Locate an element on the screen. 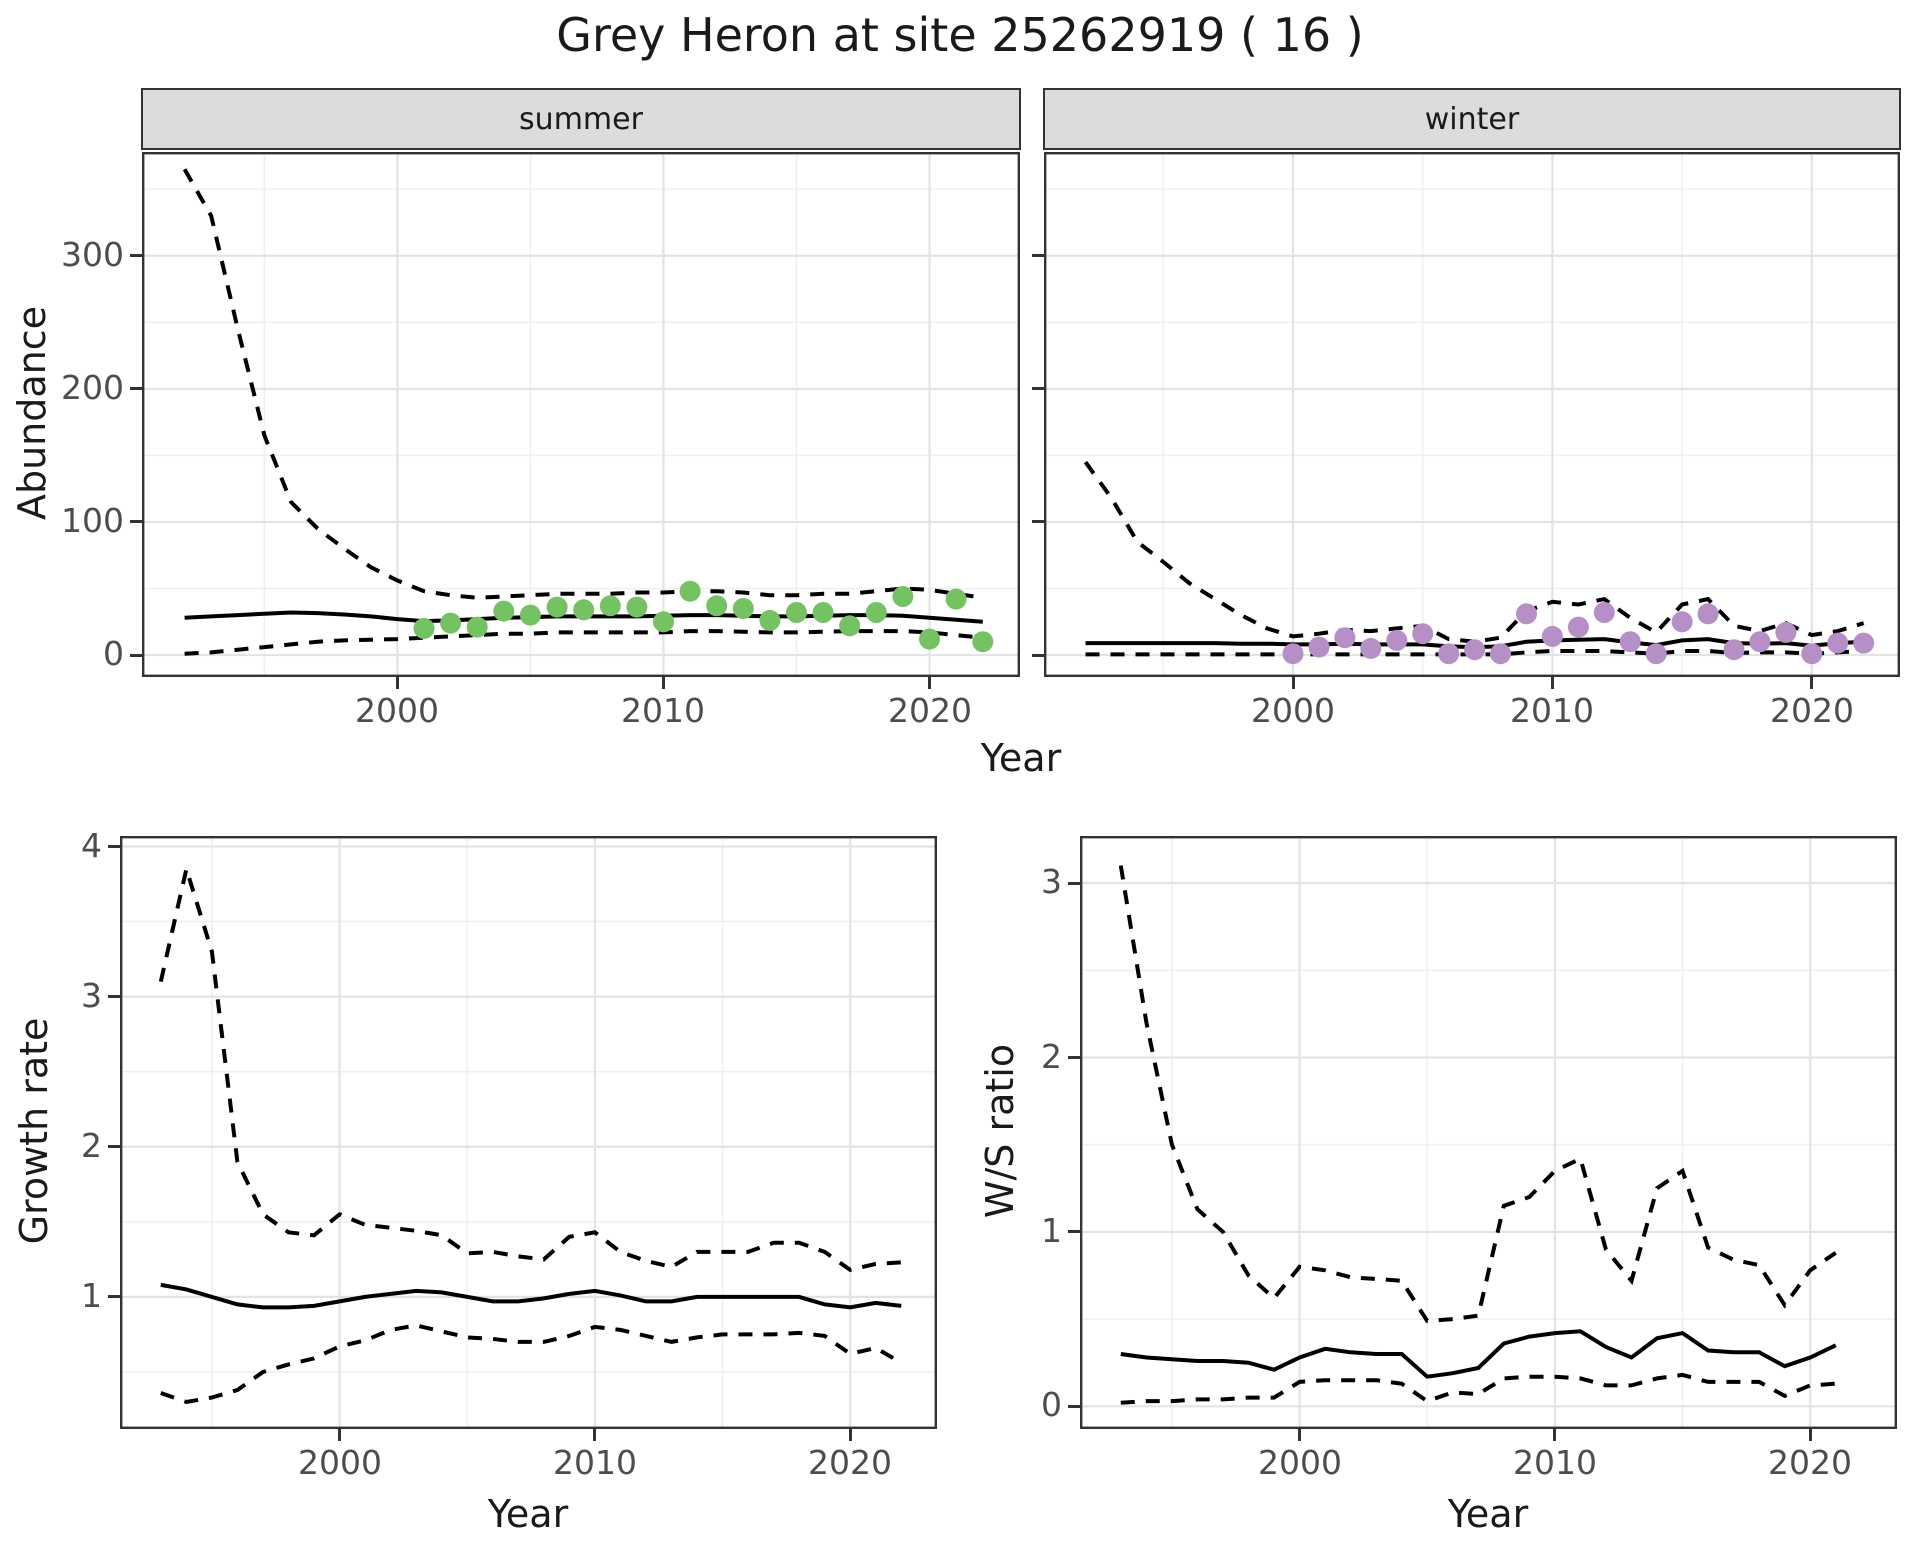 The image size is (1920, 1560). facet-strip-summer: summer is located at coordinates (581, 119).